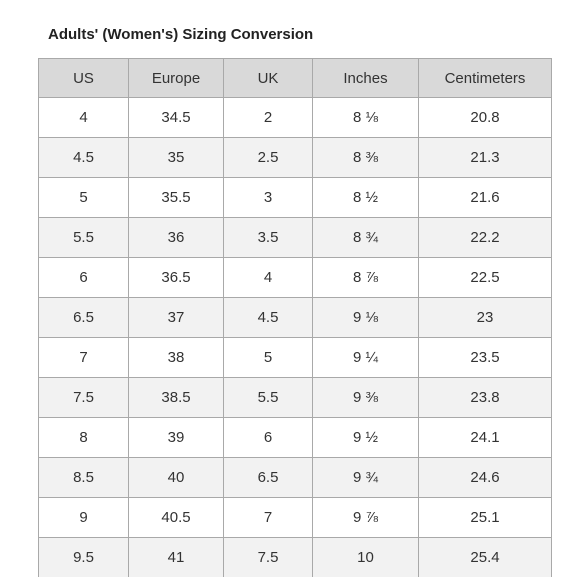 Image resolution: width=580 pixels, height=580 pixels. Describe the element at coordinates (176, 437) in the screenshot. I see `cell-europe: 39` at that location.